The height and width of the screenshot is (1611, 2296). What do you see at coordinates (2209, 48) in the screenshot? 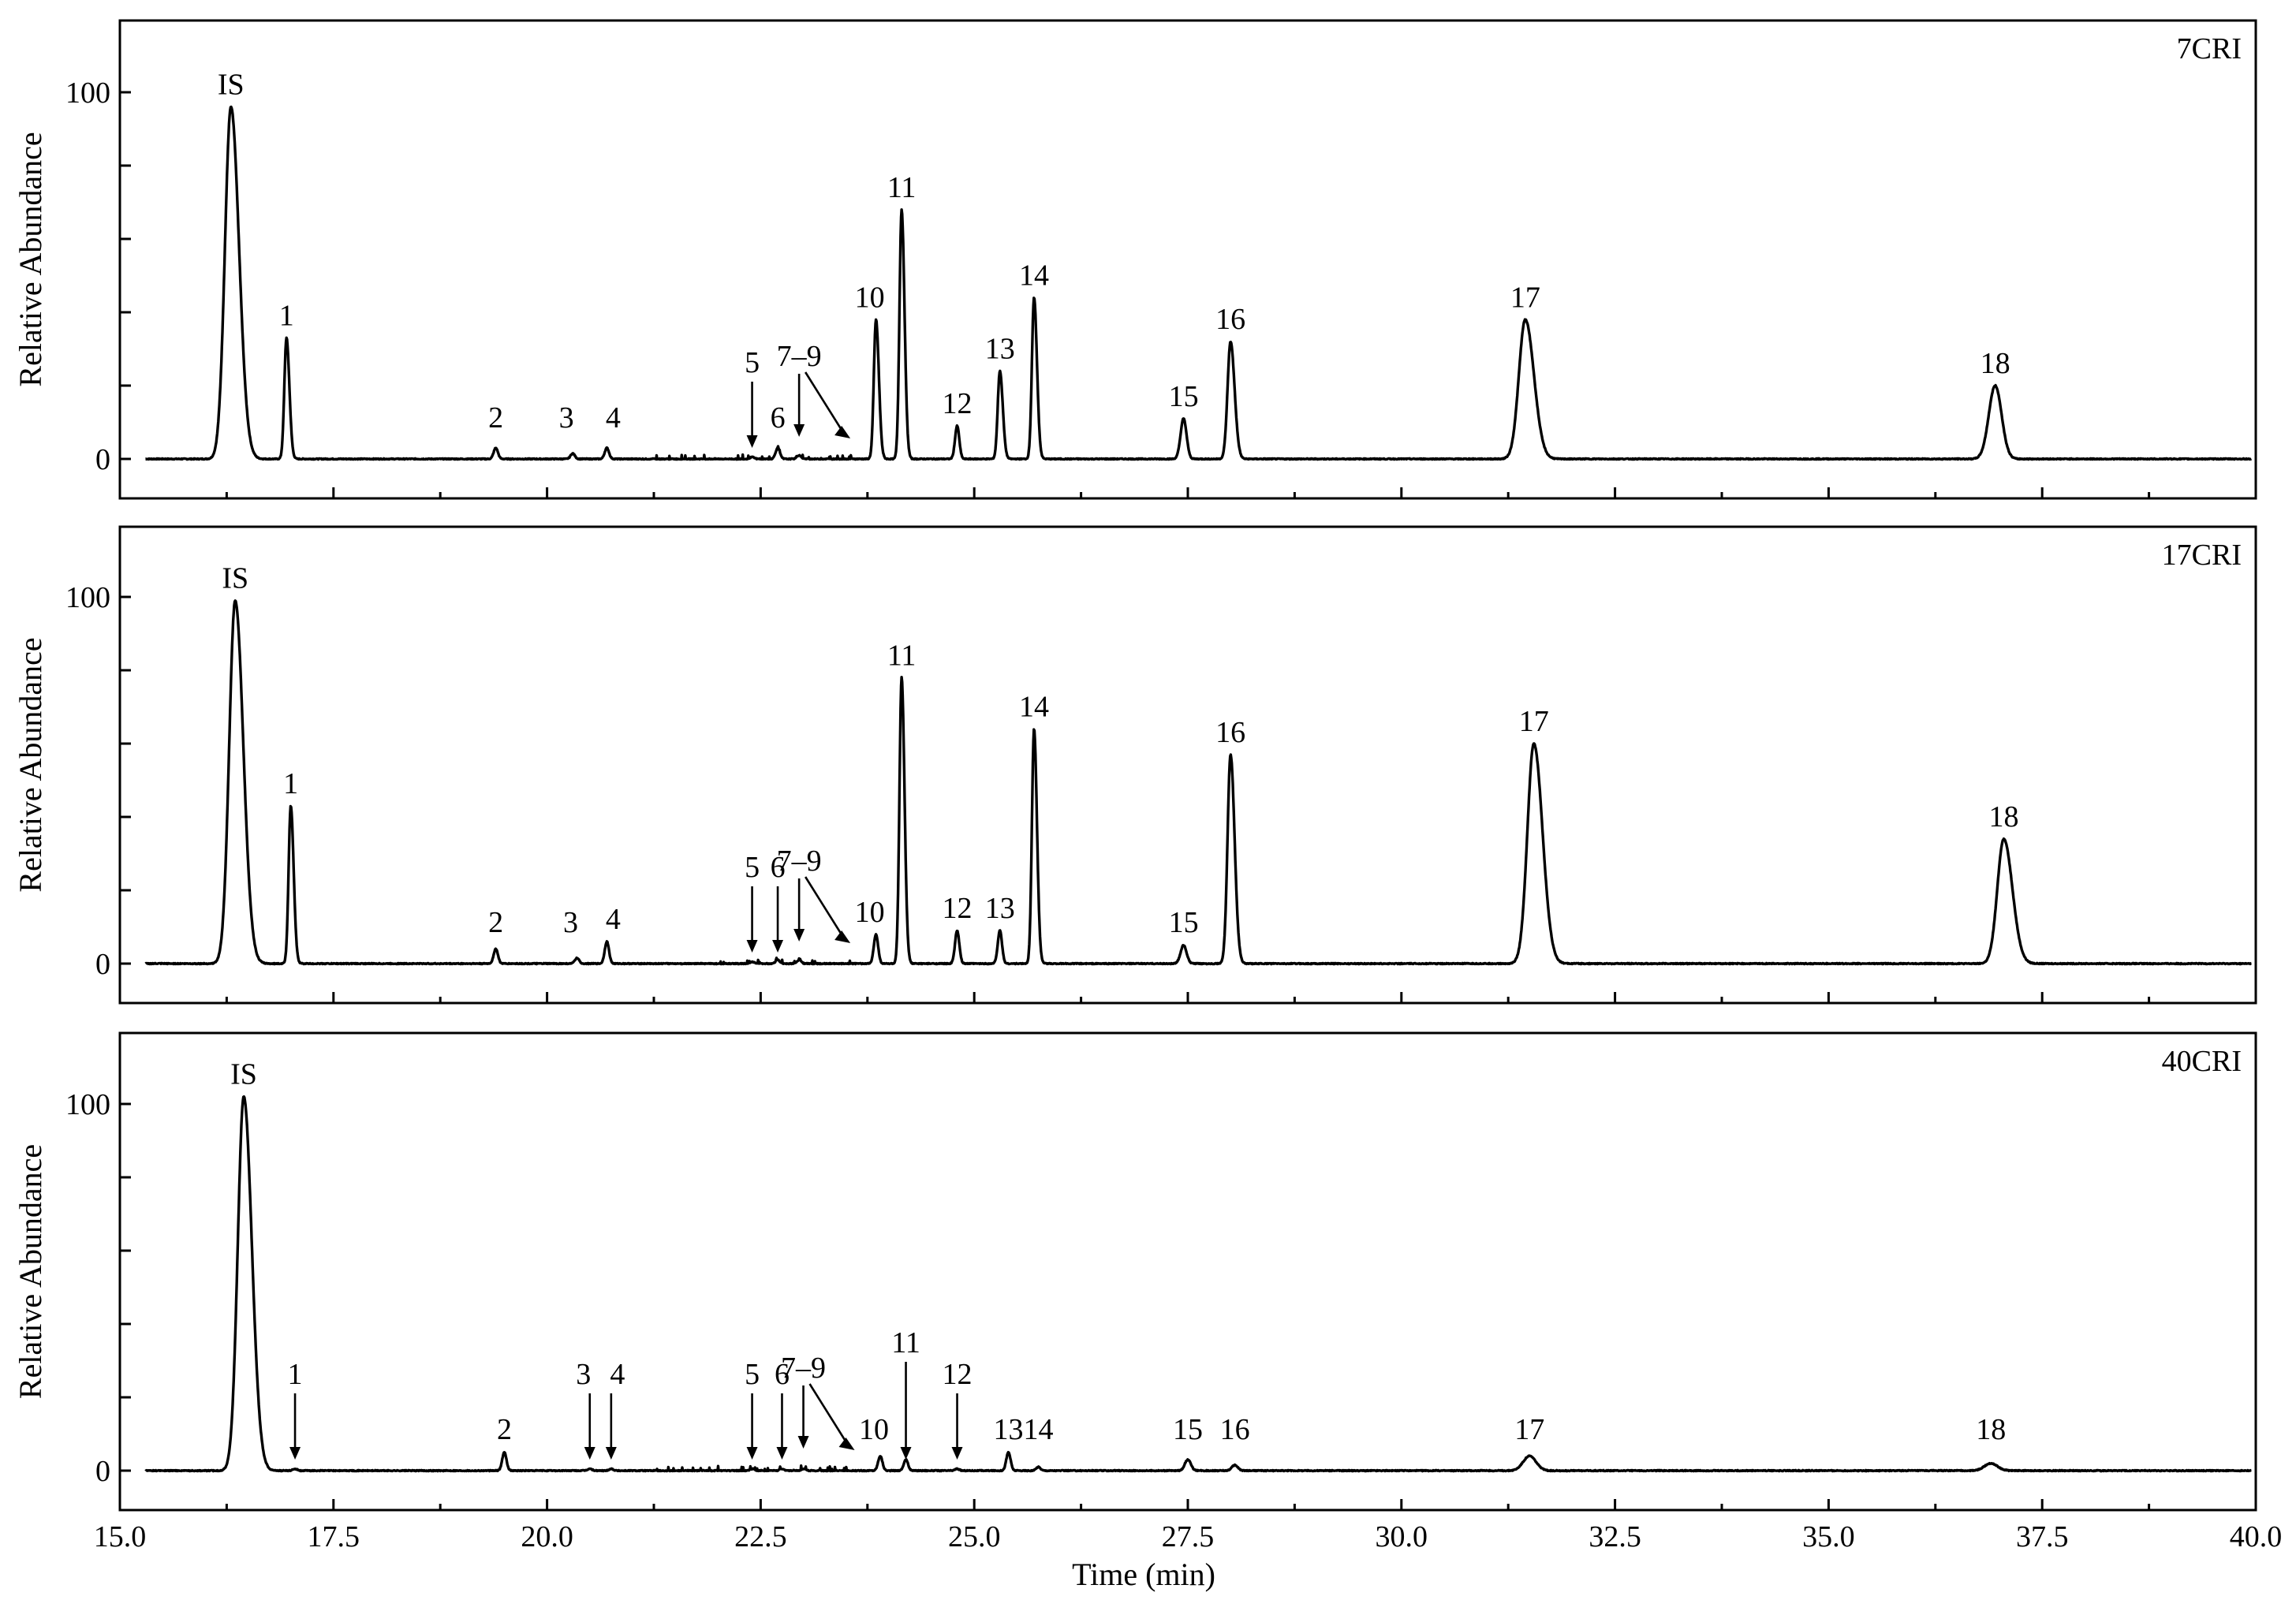
I see `panel-name: 7CRI` at bounding box center [2209, 48].